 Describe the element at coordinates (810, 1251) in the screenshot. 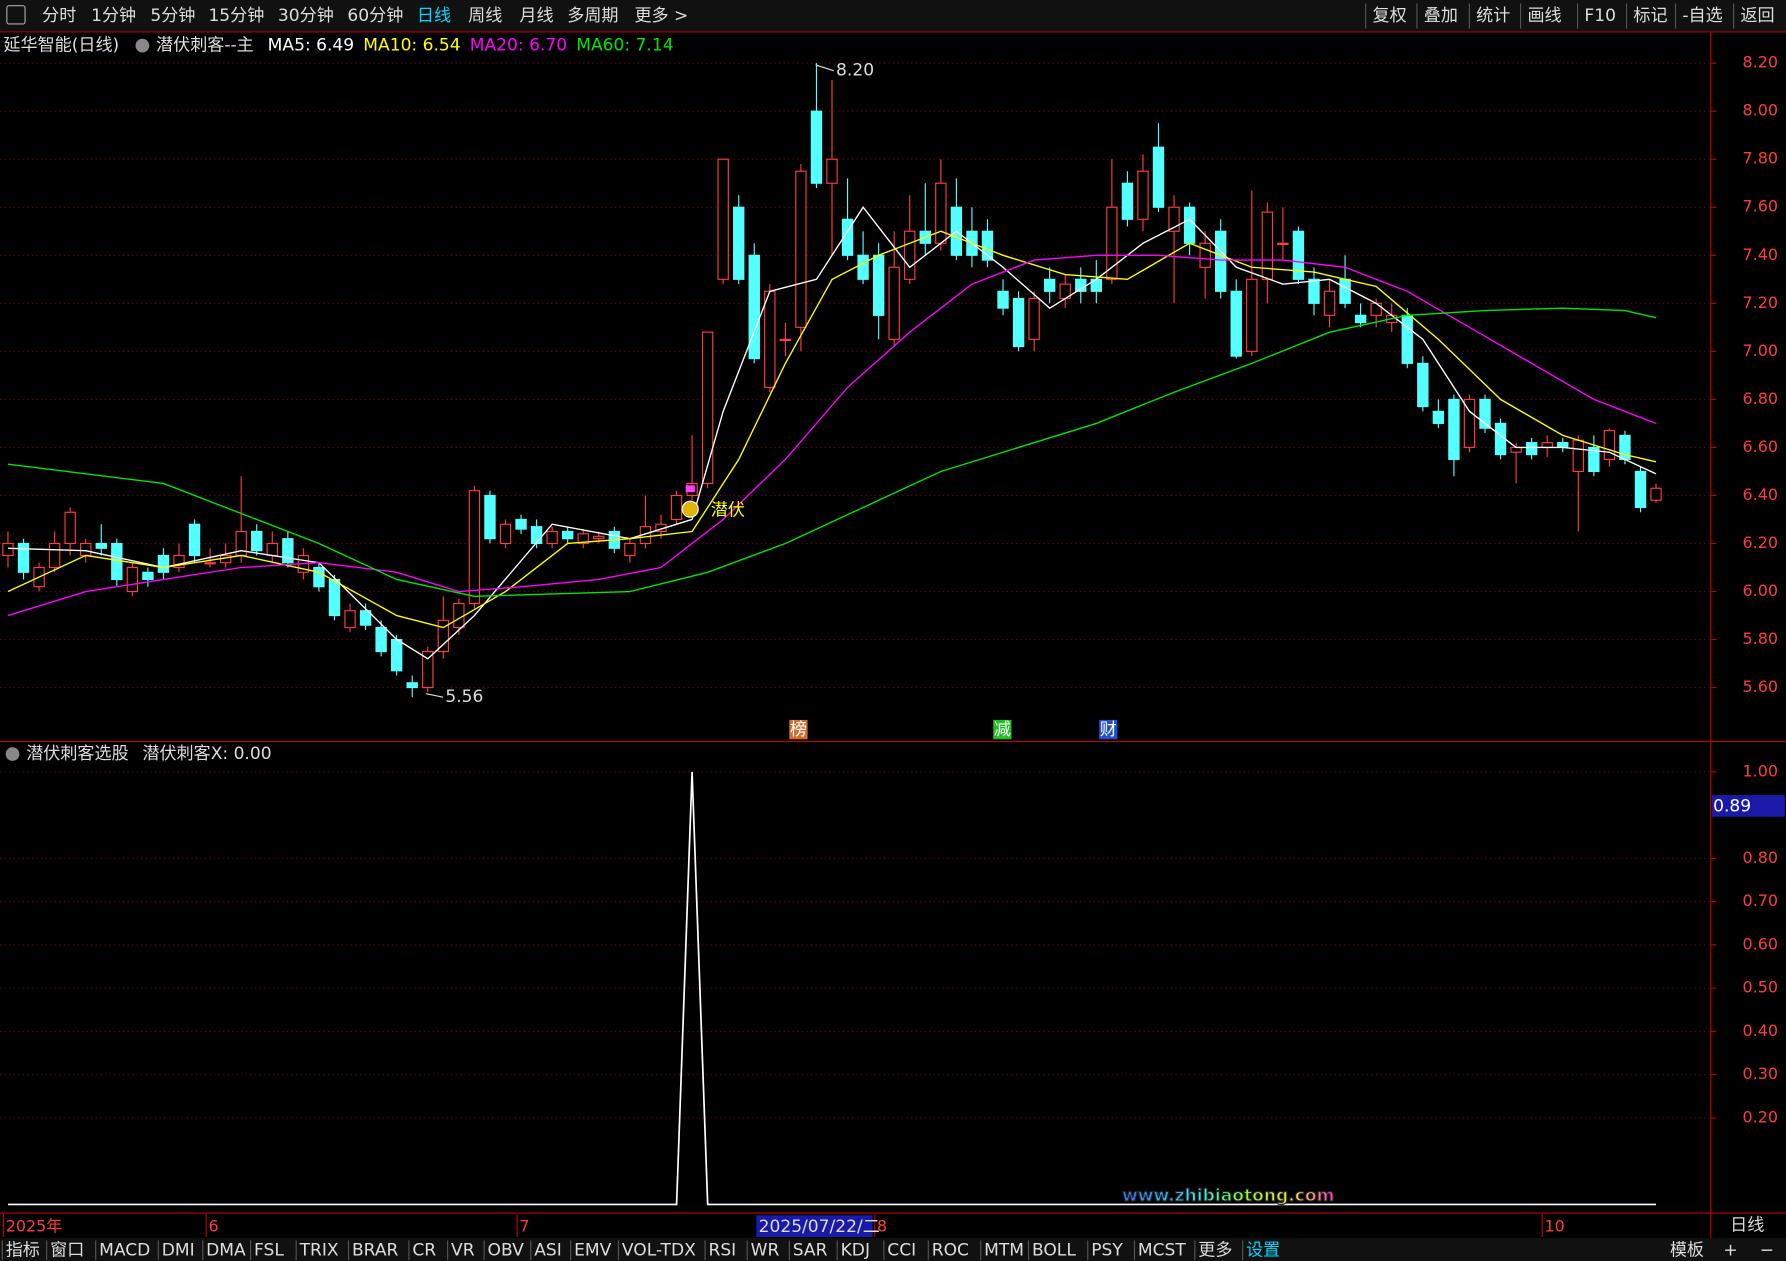

I see `tab: SAR` at that location.